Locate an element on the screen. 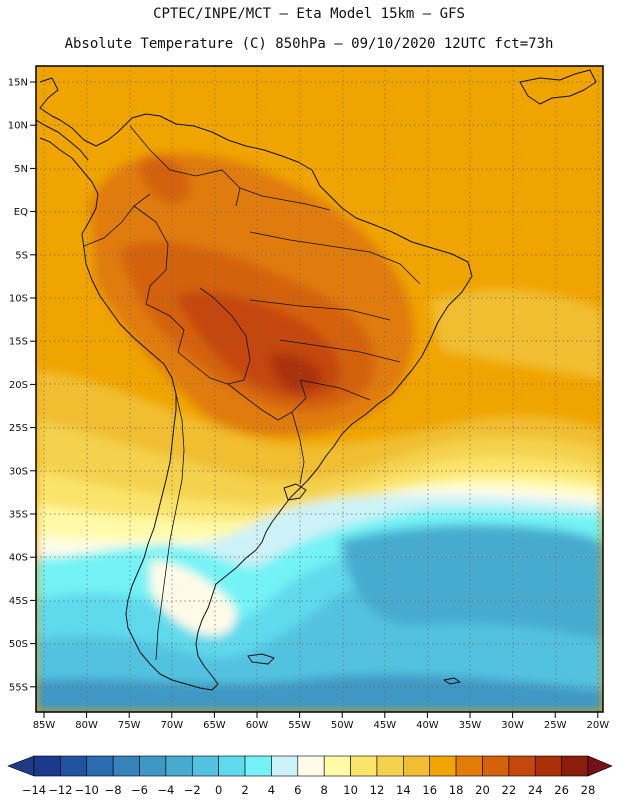 This screenshot has width=618, height=800. lat-tick-label: 5S is located at coordinates (21, 255).